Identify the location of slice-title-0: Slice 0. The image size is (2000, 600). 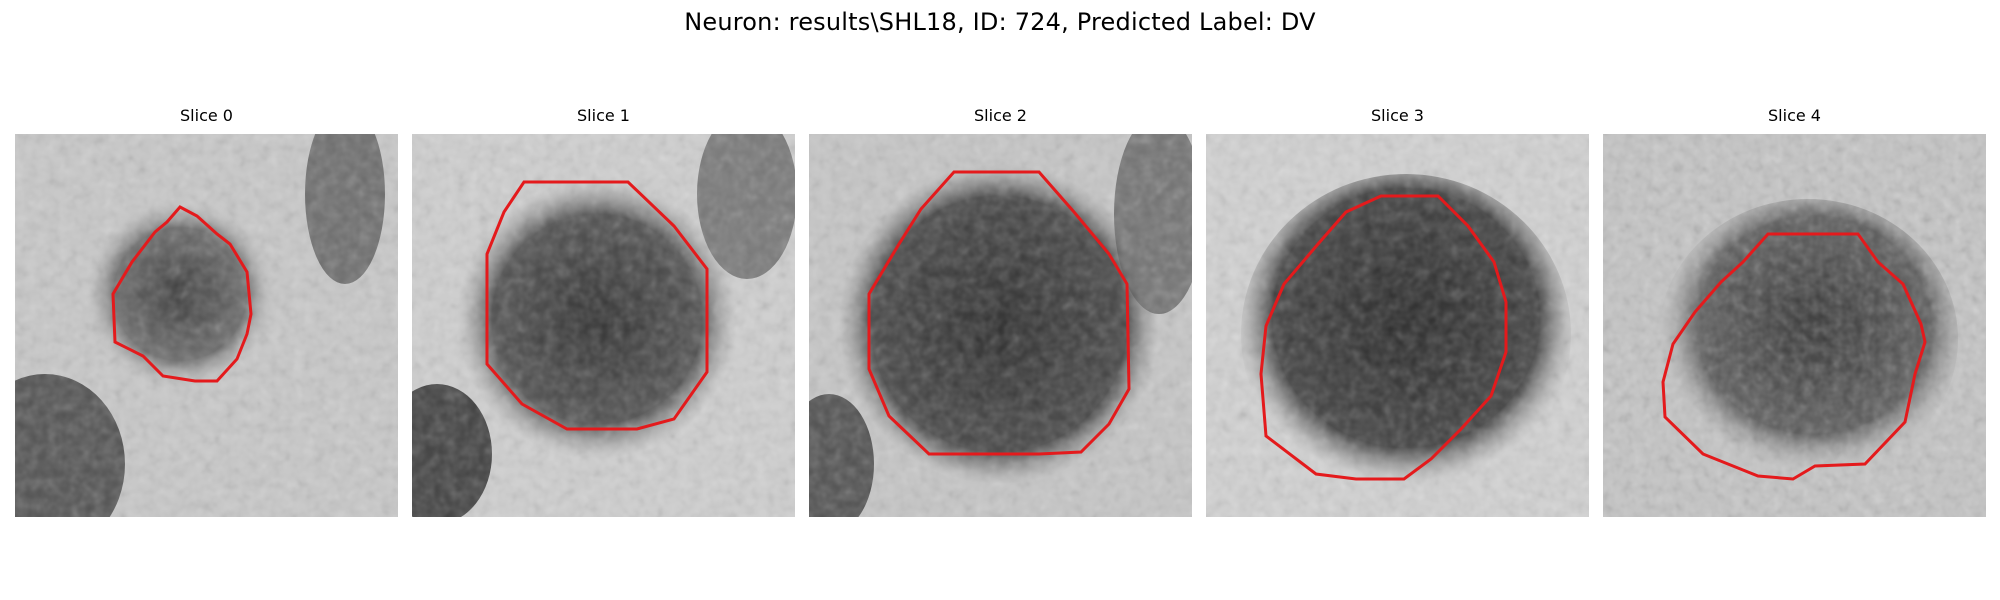
(206, 115).